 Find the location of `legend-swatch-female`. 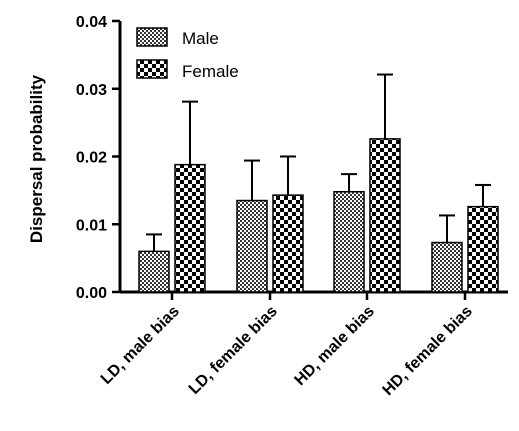

legend-swatch-female is located at coordinates (152, 69).